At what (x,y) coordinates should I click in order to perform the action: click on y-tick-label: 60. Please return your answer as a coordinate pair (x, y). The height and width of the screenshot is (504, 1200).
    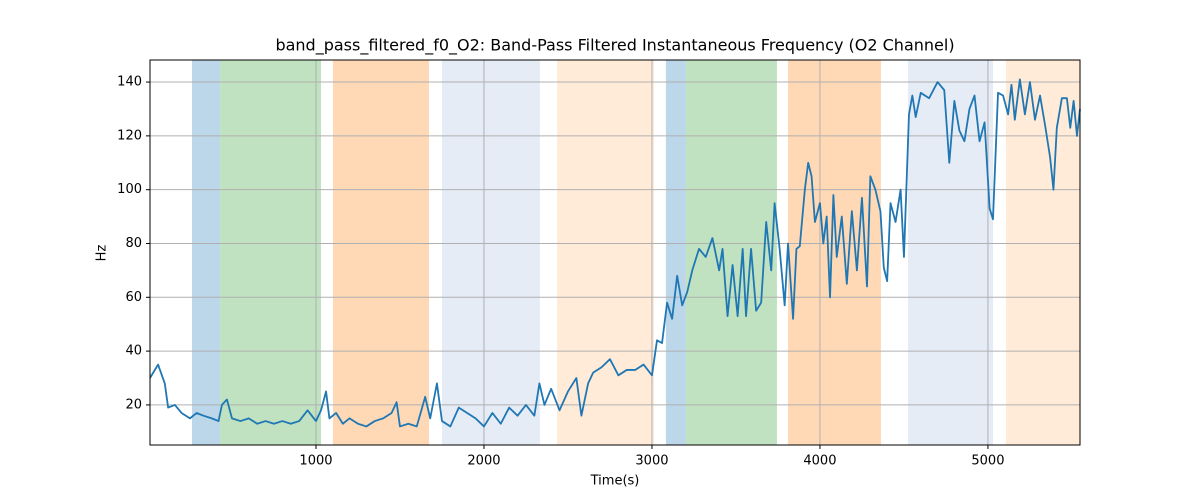
    Looking at the image, I should click on (133, 297).